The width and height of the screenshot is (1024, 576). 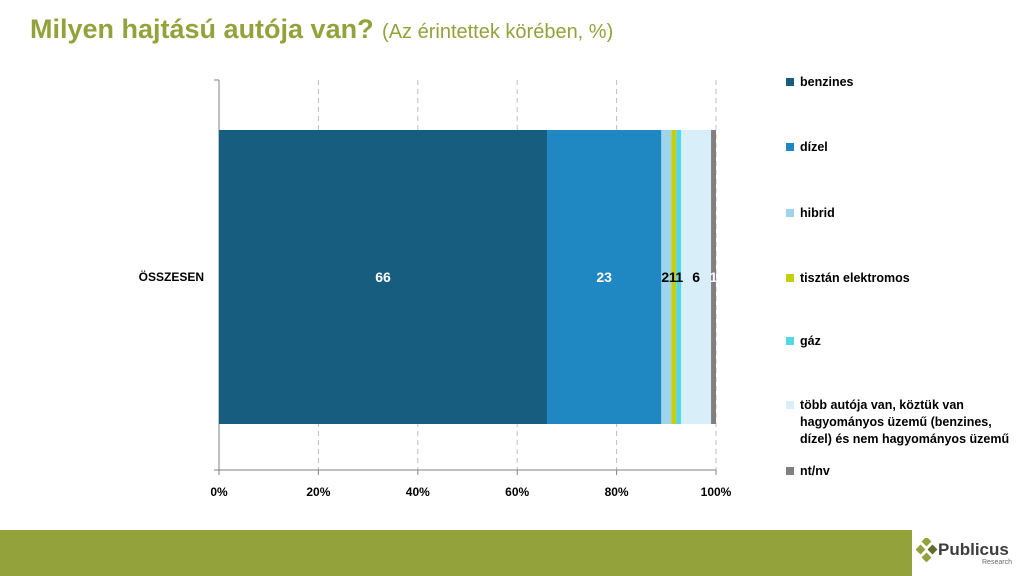 I want to click on legend-label: benzines, so click(x=827, y=82).